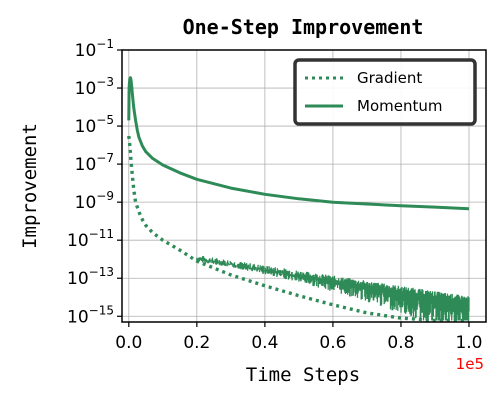 The width and height of the screenshot is (500, 400). What do you see at coordinates (30, 186) in the screenshot?
I see `y-axis-label: Improvement` at bounding box center [30, 186].